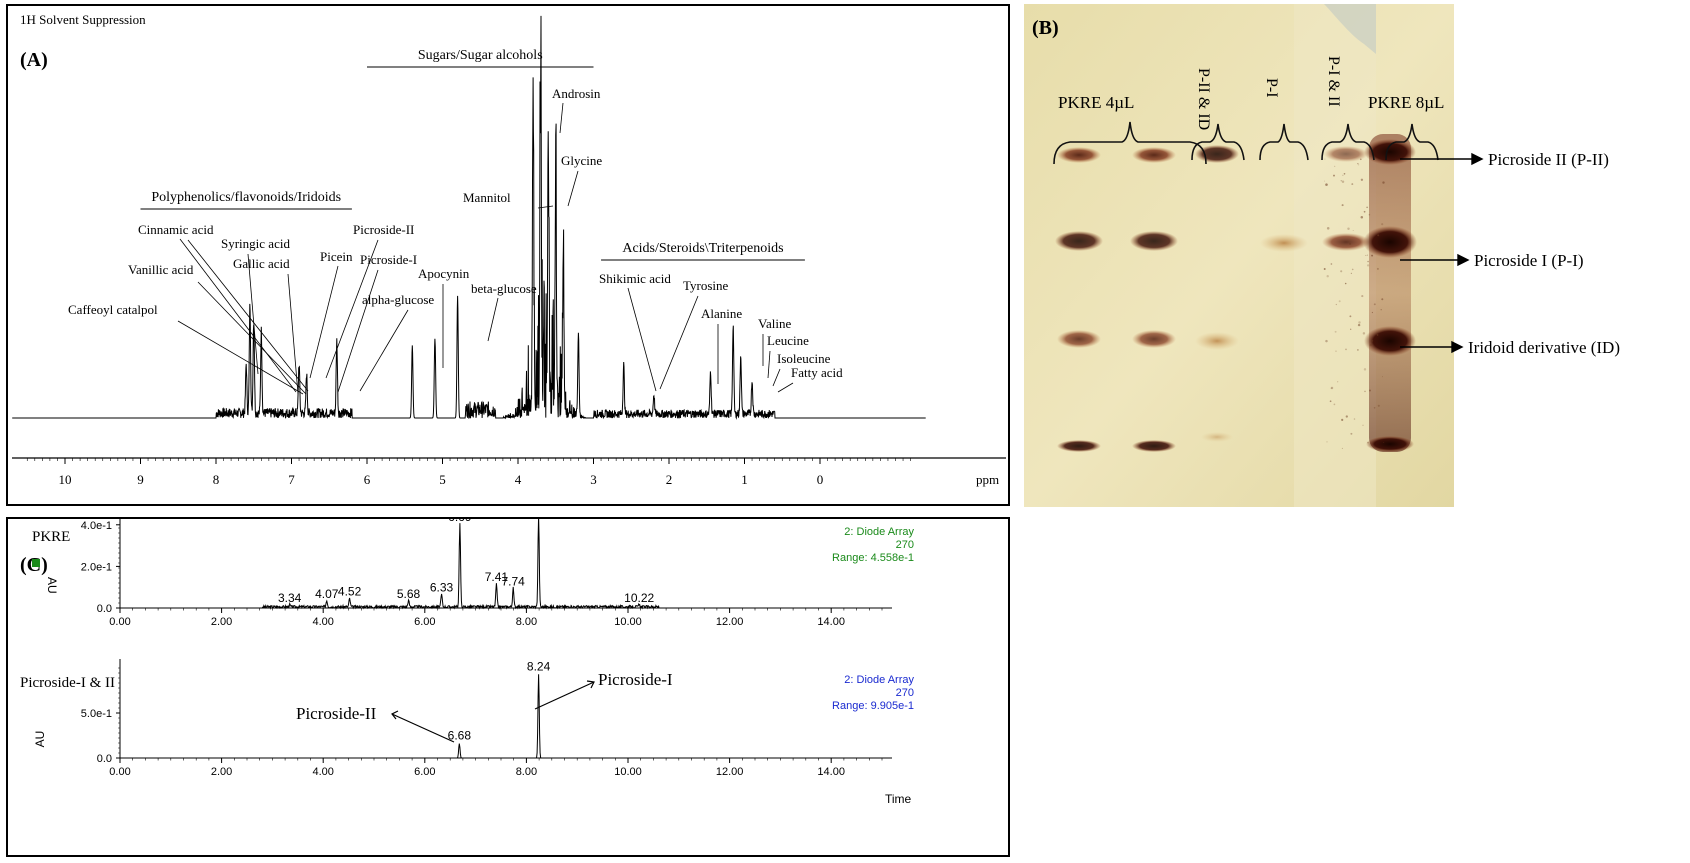 The image size is (1690, 863). I want to click on panel-b-letter: (B), so click(1045, 28).